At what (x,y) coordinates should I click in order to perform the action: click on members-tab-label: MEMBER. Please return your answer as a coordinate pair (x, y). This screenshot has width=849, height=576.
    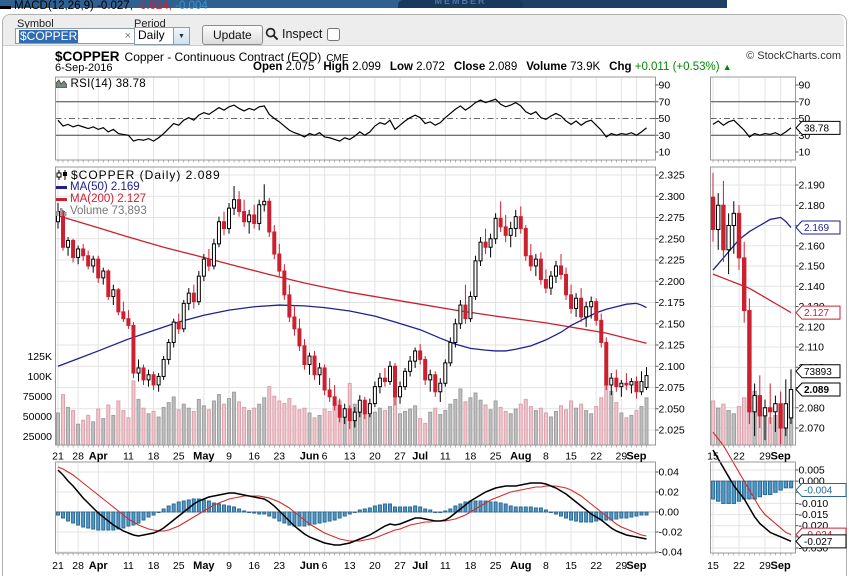
    Looking at the image, I should click on (460, 3).